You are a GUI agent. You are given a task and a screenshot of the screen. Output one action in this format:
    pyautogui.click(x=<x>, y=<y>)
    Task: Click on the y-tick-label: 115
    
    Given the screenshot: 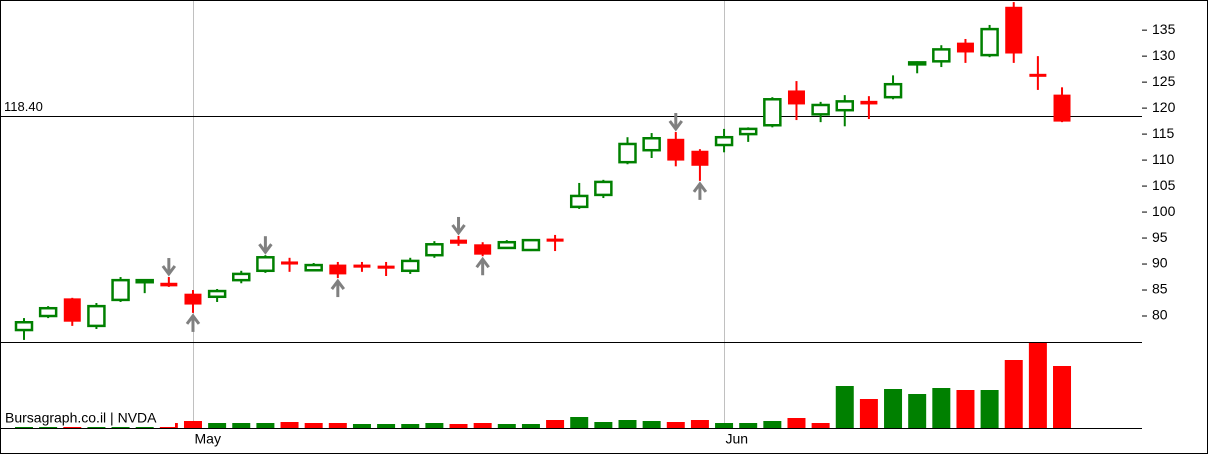 What is the action you would take?
    pyautogui.click(x=1163, y=133)
    